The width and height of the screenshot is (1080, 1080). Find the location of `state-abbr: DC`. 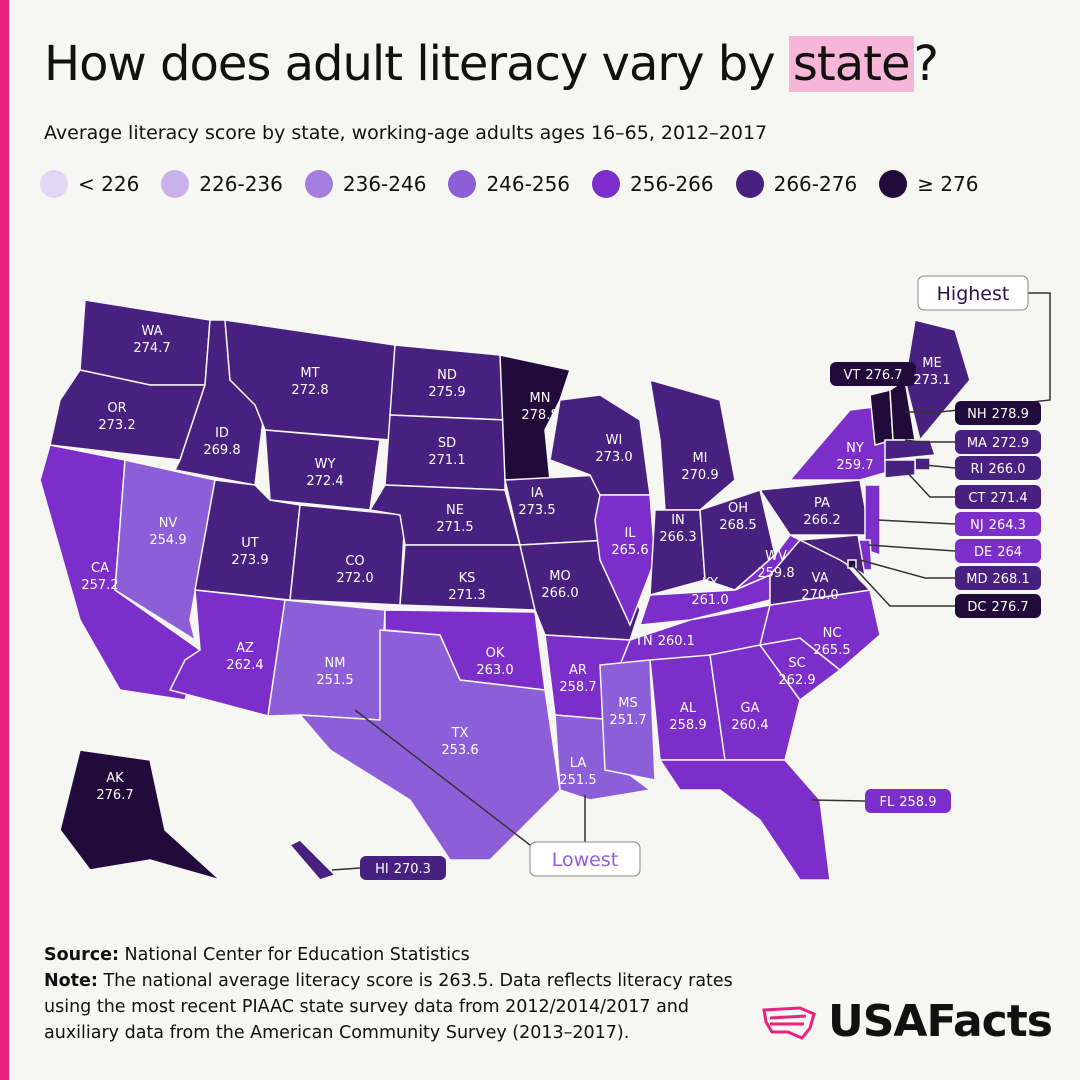

state-abbr: DC is located at coordinates (976, 607).